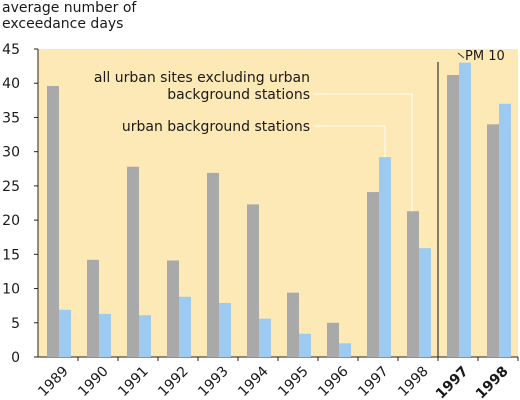  I want to click on y-axis-label: average number of exceedance days, so click(69, 16).